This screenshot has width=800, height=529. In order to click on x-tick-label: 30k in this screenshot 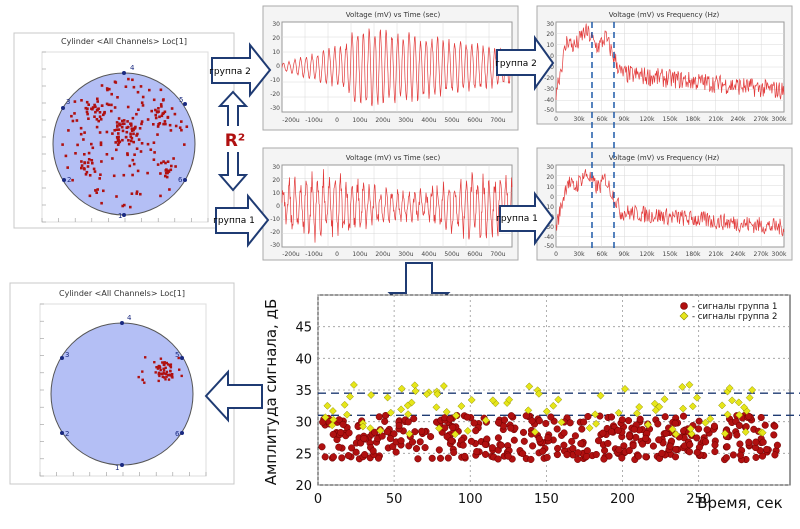, I will do `click(579, 119)`.